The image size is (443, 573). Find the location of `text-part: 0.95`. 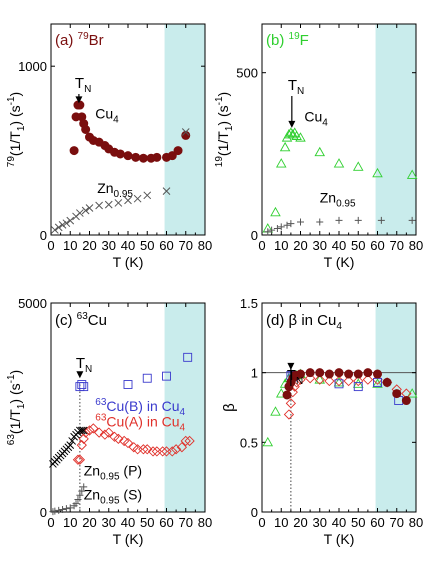

text-part: 0.95 is located at coordinates (346, 204).